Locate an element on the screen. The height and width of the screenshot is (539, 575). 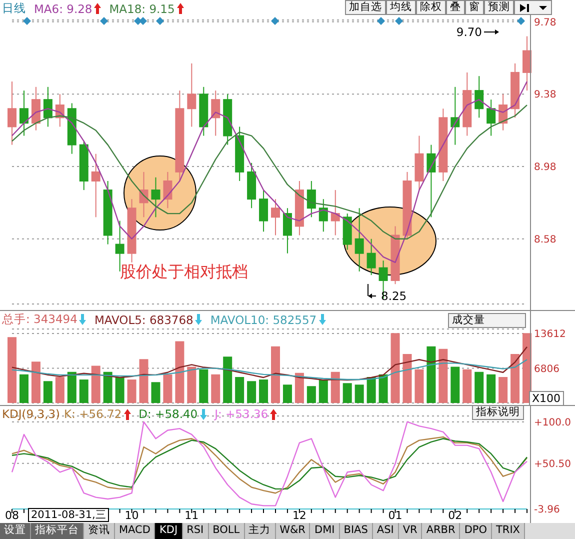
button: 叠 is located at coordinates (455, 7).